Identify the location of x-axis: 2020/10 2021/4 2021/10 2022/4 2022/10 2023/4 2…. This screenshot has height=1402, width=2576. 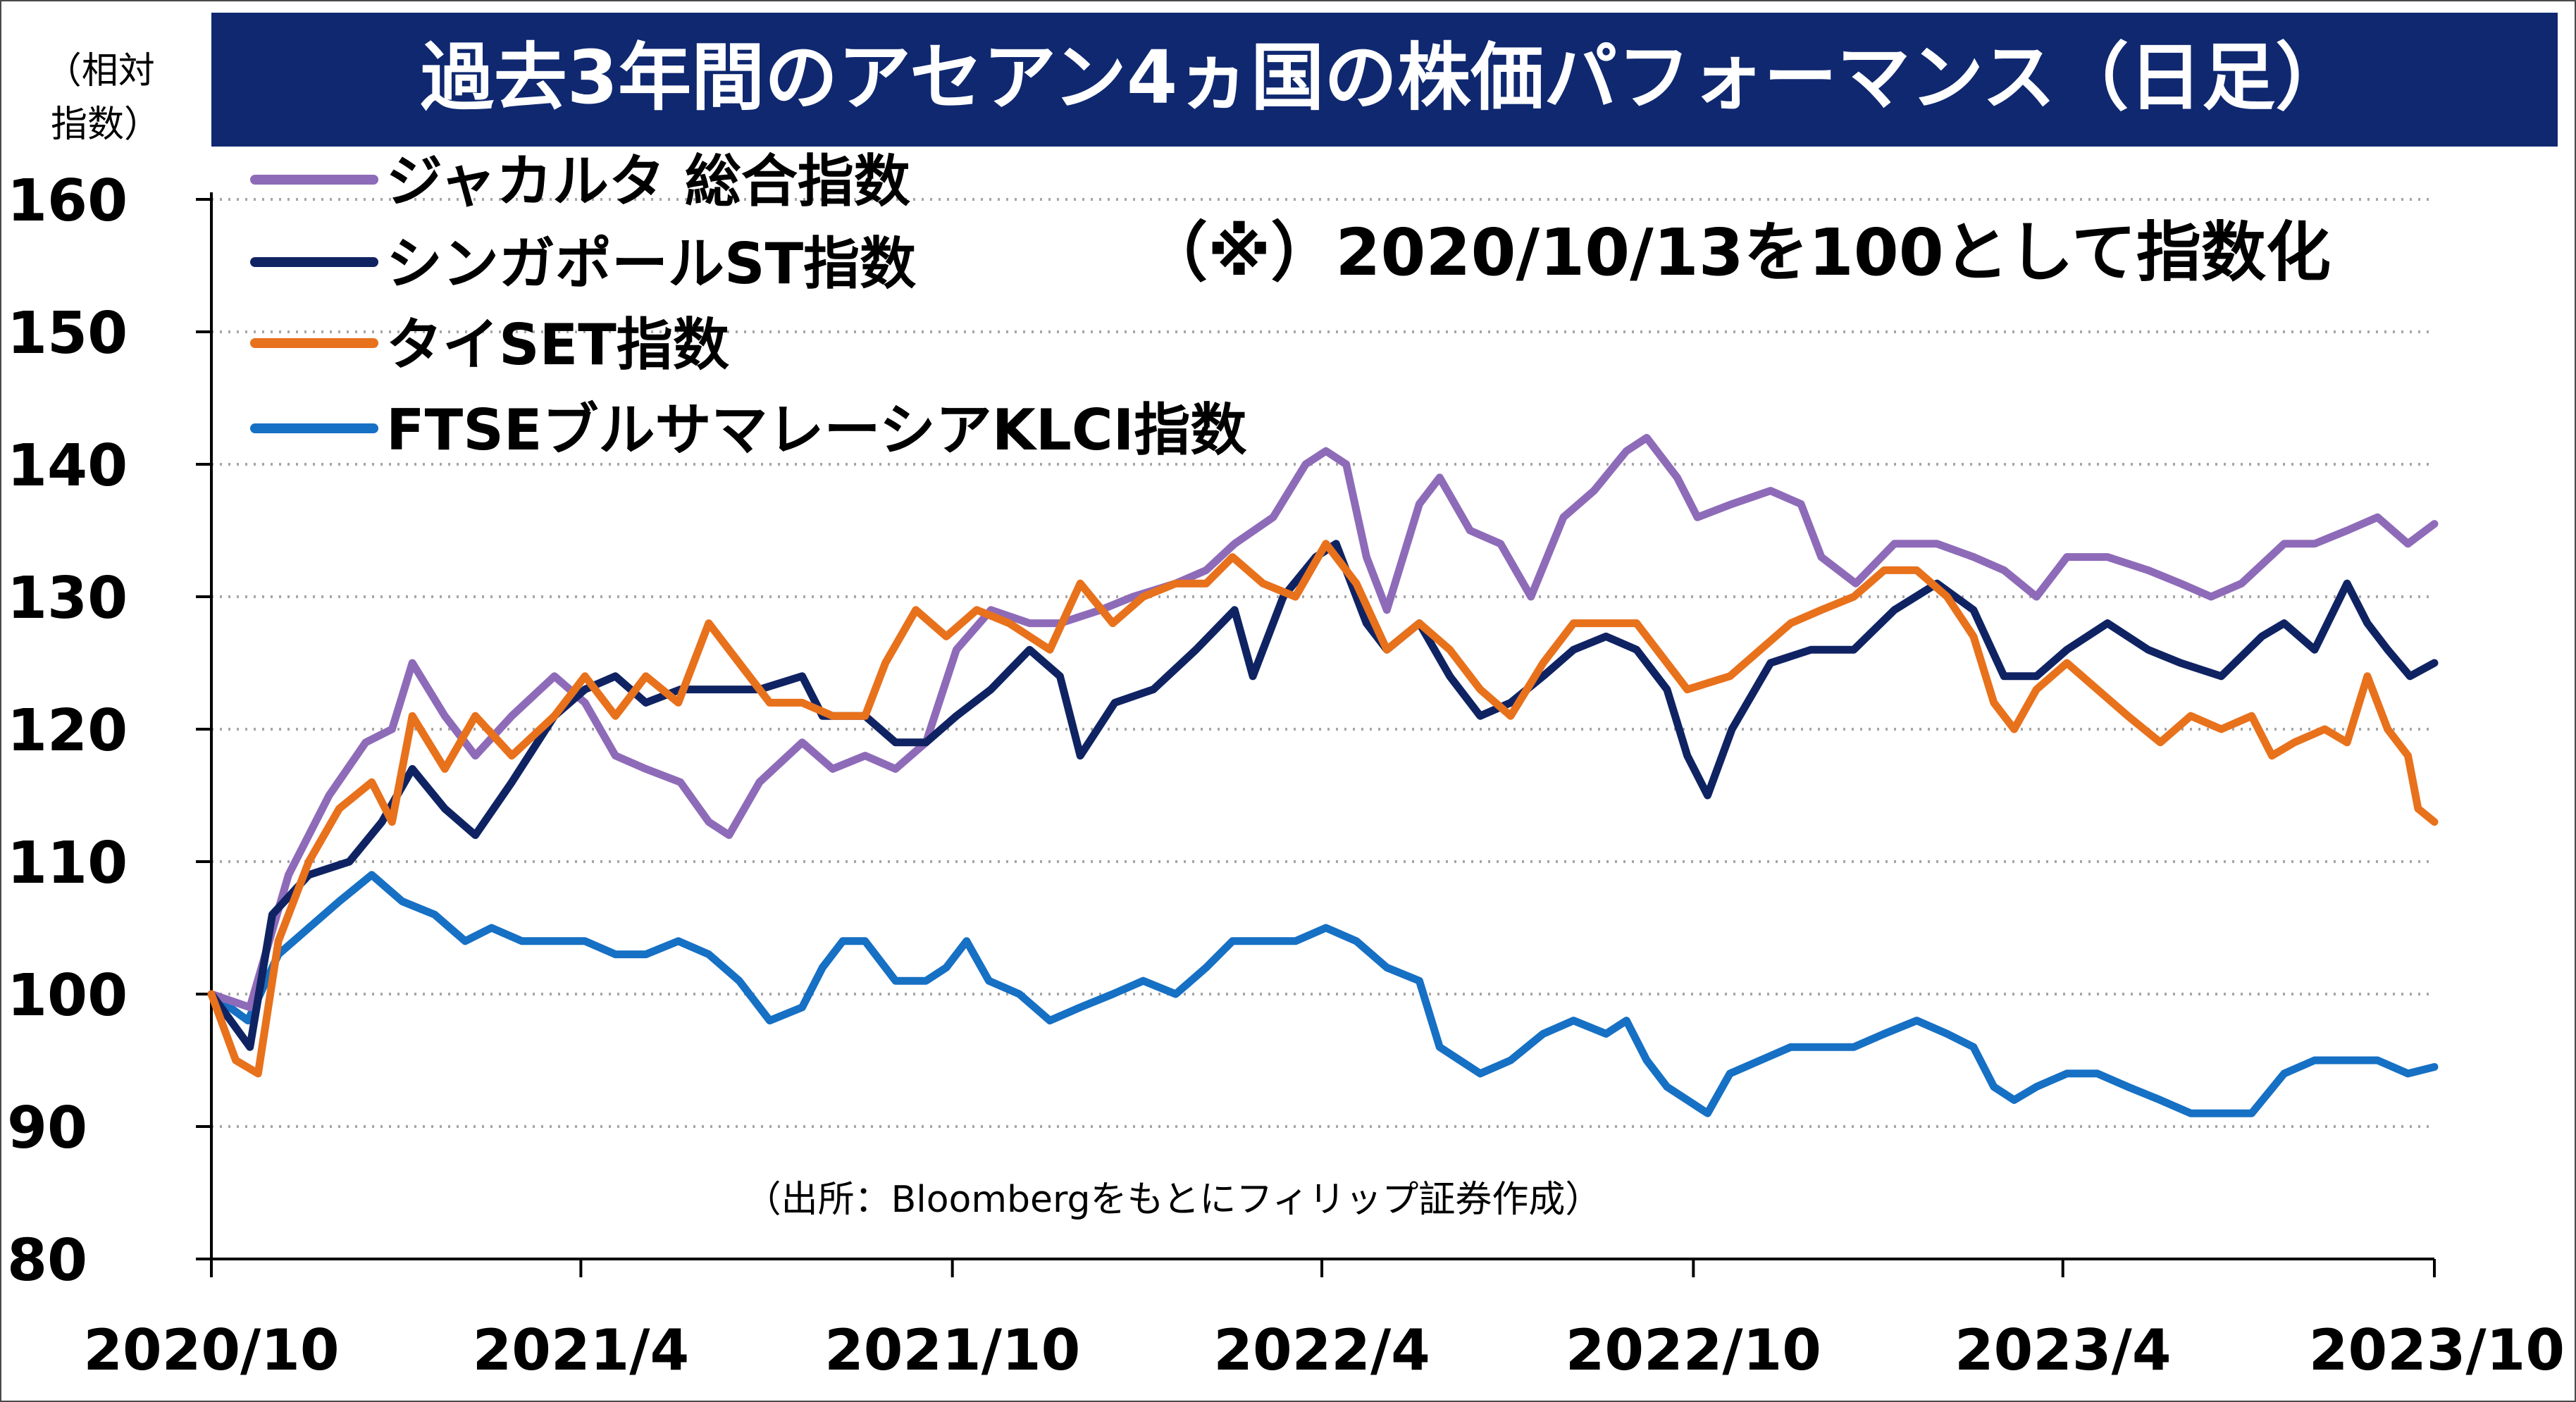
(1324, 1320).